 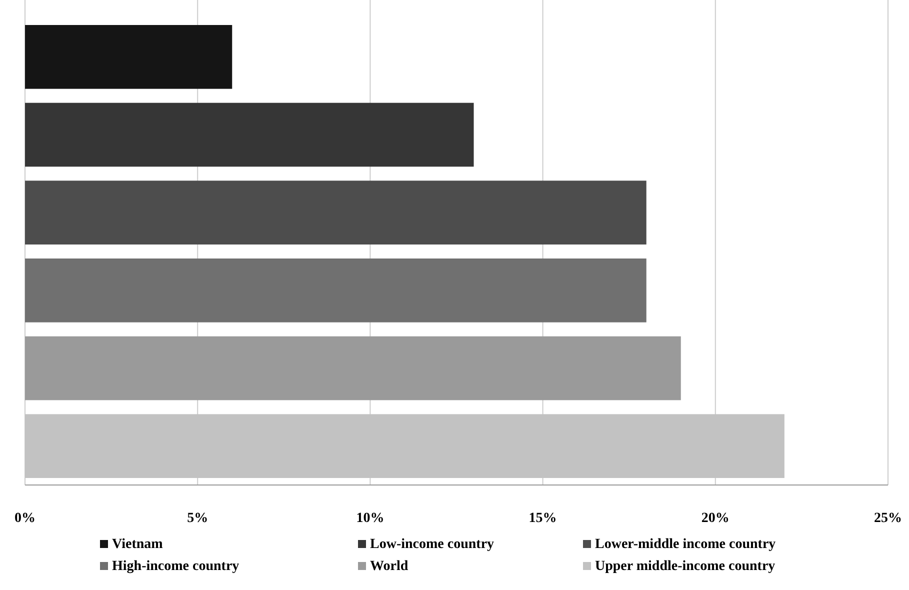 I want to click on legend-label: World, so click(x=389, y=566).